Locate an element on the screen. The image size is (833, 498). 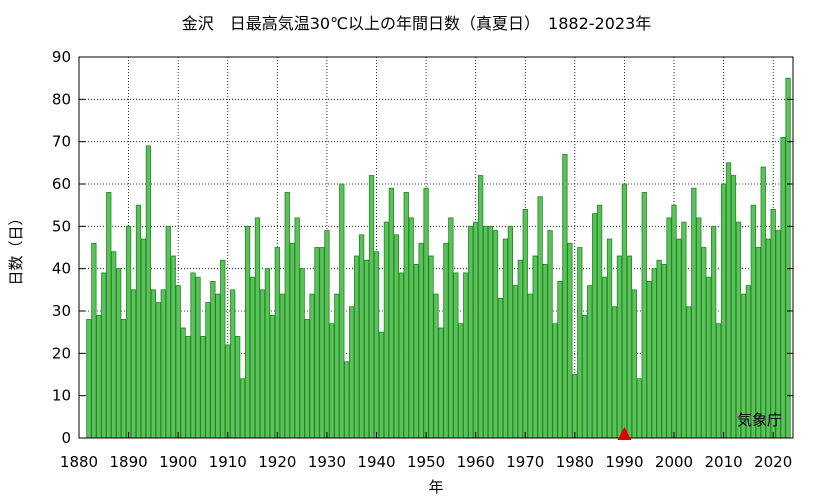
bar-1924 is located at coordinates (297, 328).